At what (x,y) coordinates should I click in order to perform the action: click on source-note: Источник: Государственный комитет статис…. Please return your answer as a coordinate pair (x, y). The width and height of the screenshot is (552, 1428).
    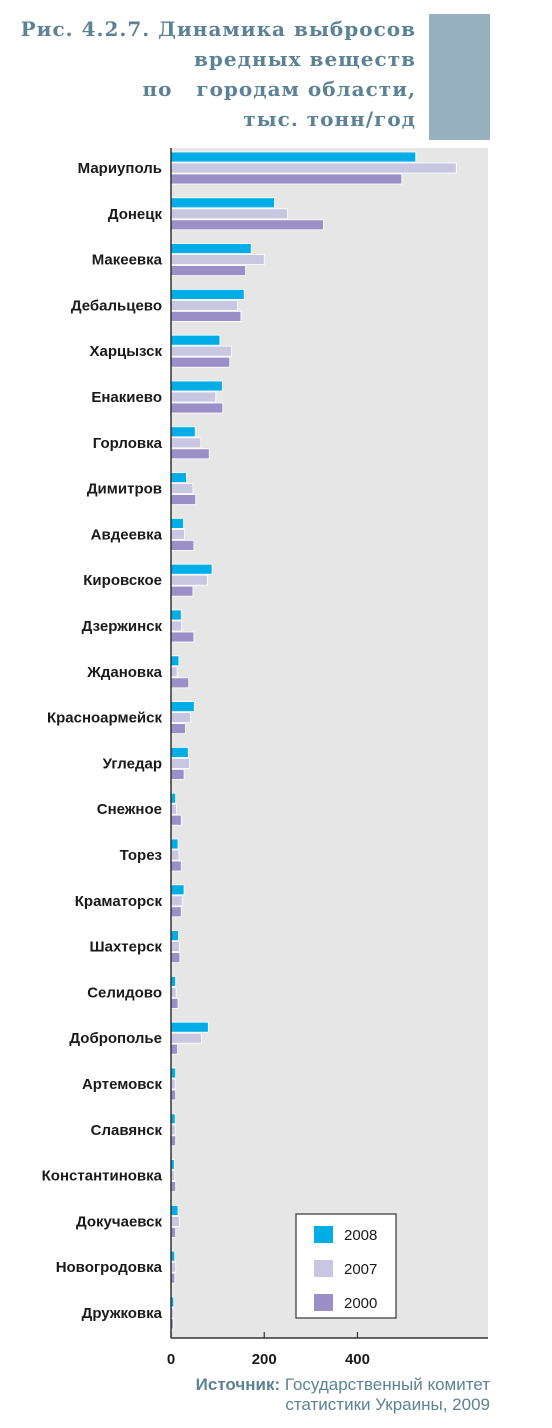
    Looking at the image, I should click on (343, 1395).